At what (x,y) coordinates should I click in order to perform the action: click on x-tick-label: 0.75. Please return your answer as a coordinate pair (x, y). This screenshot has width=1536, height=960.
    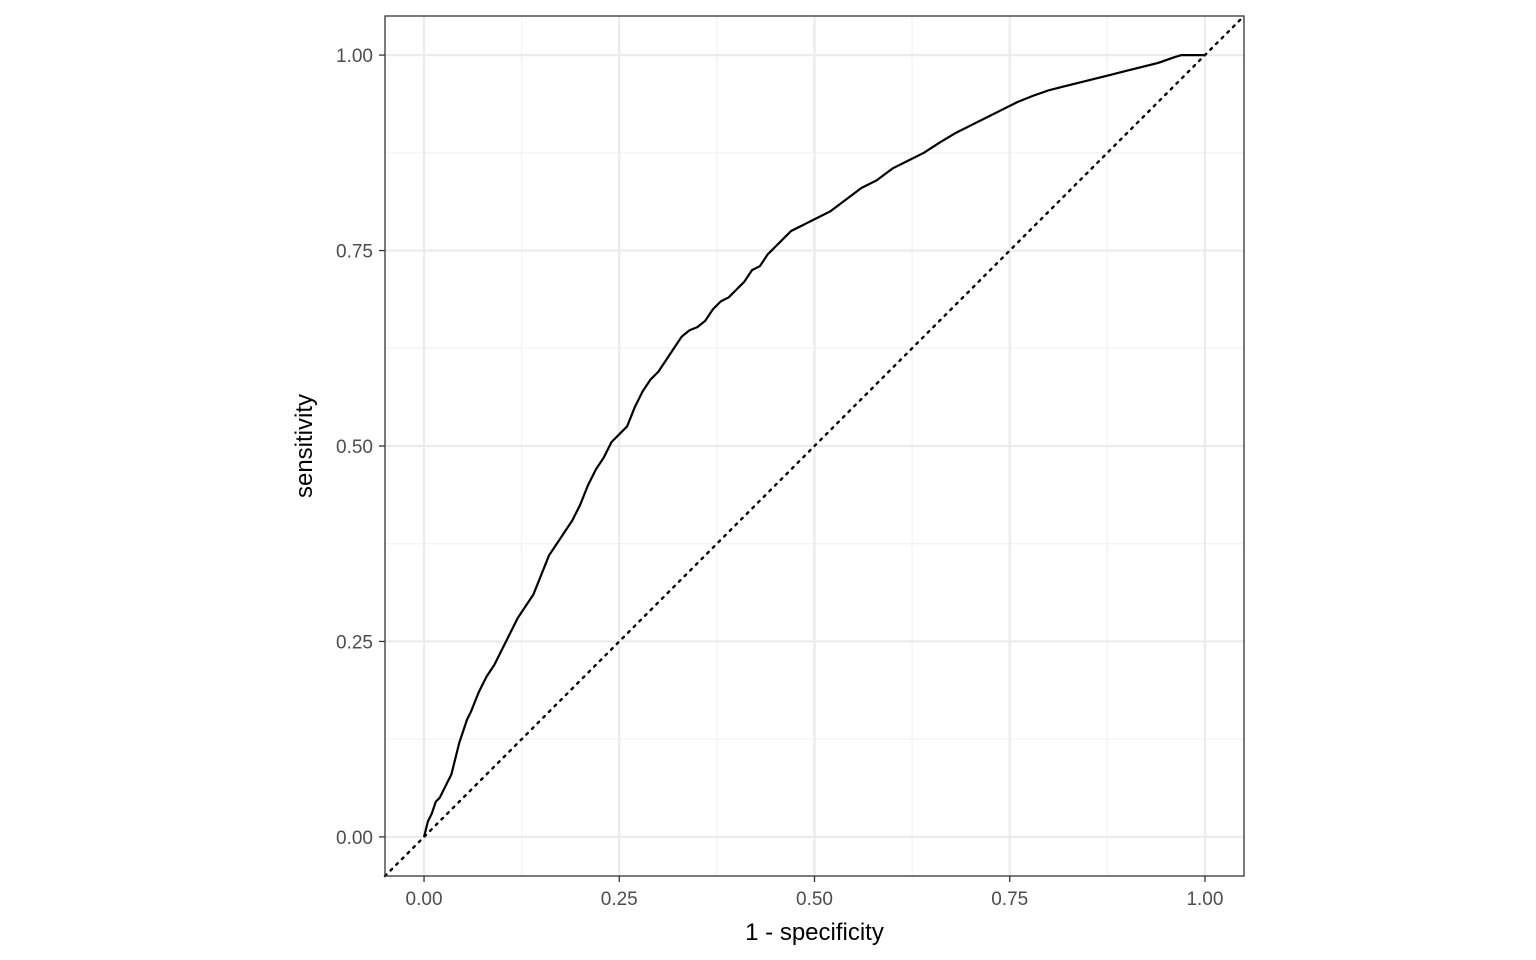
    Looking at the image, I should click on (1009, 899).